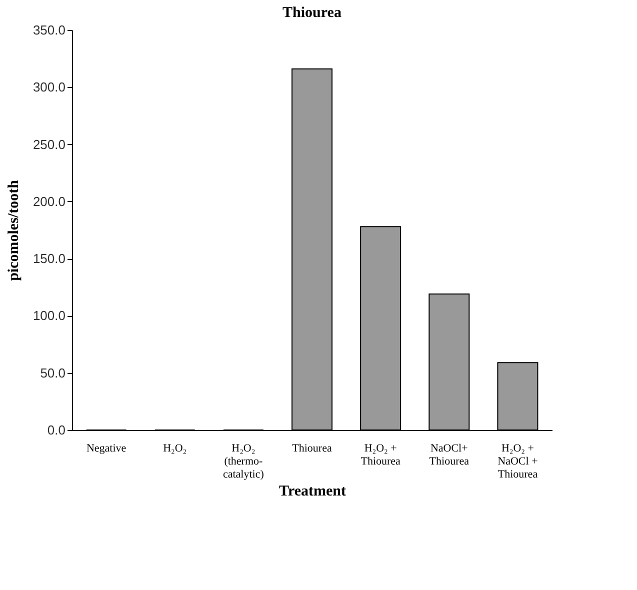 This screenshot has width=637, height=590. Describe the element at coordinates (53, 372) in the screenshot. I see `y-tick-label: 50.0` at that location.